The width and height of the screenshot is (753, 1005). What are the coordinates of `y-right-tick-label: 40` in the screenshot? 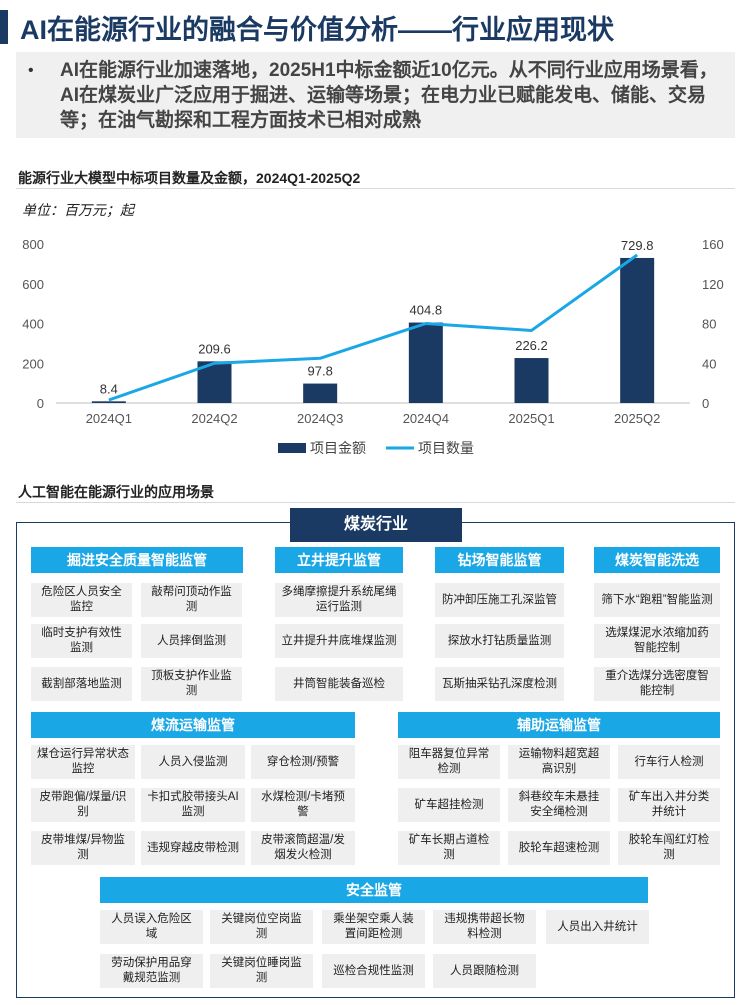 It's located at (709, 363).